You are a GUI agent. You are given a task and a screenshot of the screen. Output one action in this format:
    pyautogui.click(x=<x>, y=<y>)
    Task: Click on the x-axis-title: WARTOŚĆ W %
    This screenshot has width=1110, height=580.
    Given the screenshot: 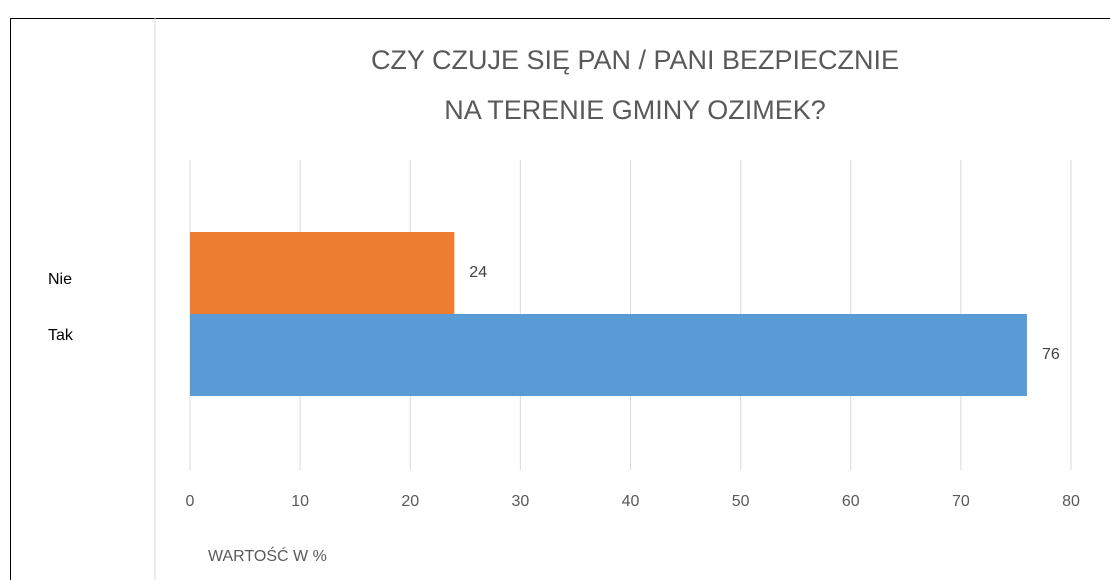 What is the action you would take?
    pyautogui.click(x=267, y=555)
    